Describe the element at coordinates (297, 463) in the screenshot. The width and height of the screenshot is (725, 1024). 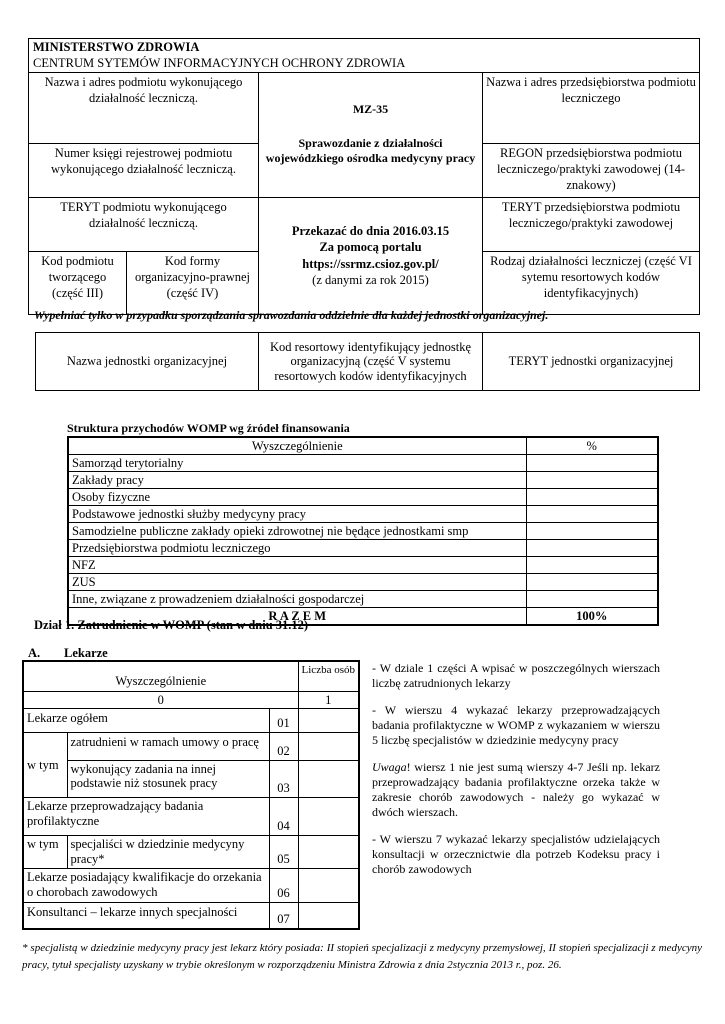
I see `row-label: Samorząd terytorialny` at that location.